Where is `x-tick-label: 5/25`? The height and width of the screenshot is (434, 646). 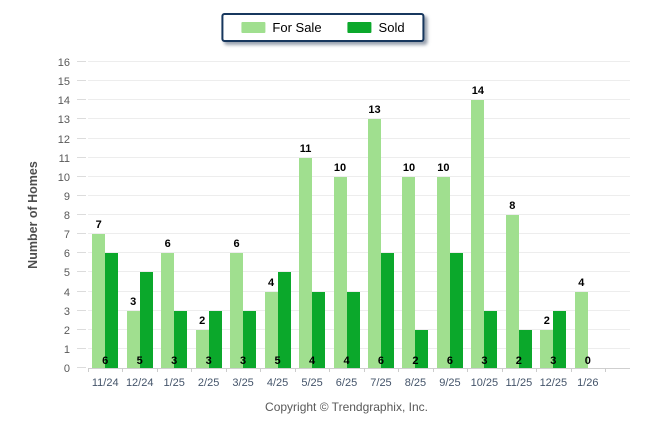
x-tick-label: 5/25 is located at coordinates (312, 383).